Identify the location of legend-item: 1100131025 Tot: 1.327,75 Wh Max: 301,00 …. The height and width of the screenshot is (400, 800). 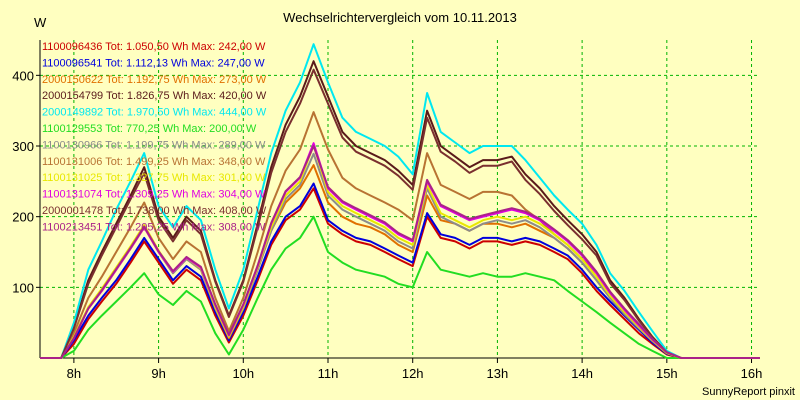
(154, 178).